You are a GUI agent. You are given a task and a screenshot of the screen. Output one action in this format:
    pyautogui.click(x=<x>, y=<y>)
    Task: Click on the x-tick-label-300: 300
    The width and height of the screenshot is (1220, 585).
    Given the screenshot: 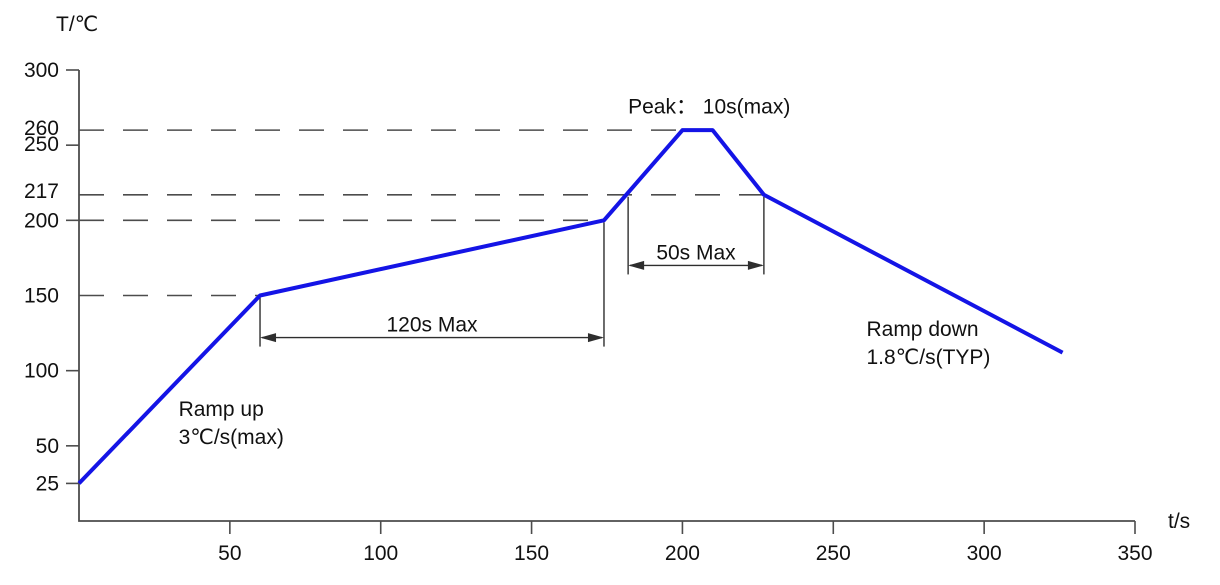 What is the action you would take?
    pyautogui.click(x=984, y=553)
    